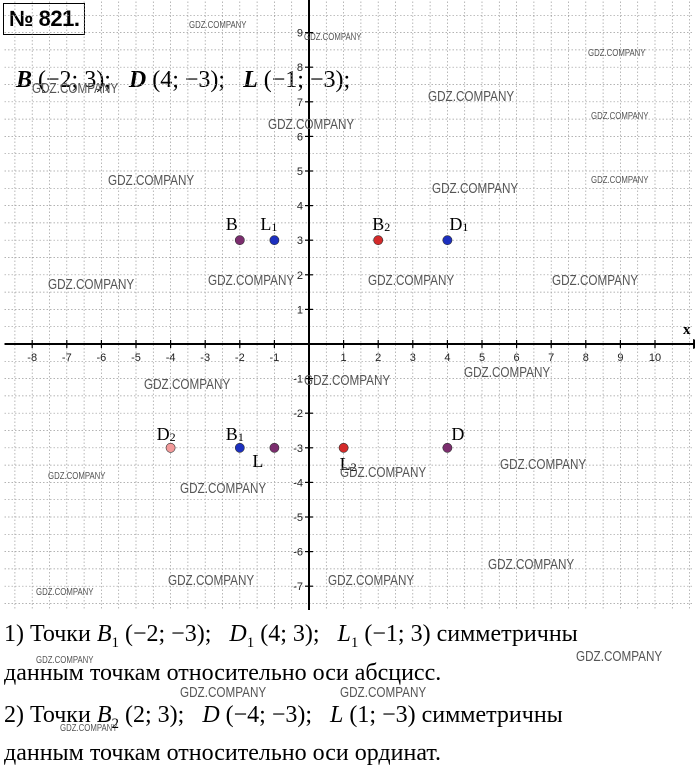  I want to click on answer-1-point-3-name: L, so click(344, 634).